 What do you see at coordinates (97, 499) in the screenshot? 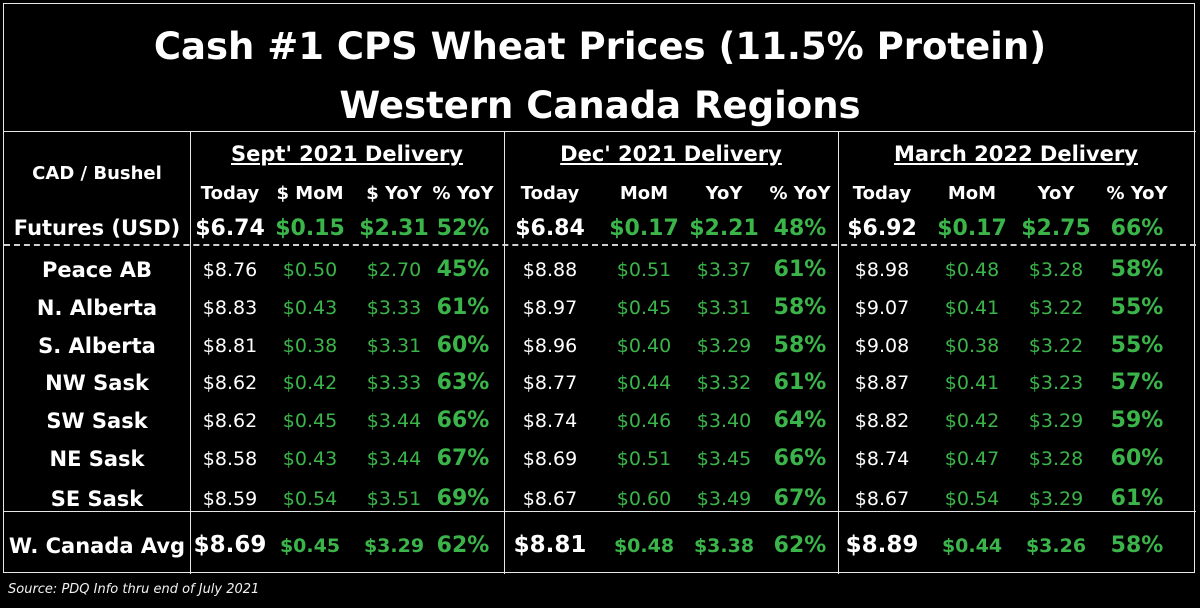
I see `row-label: SE Sask` at bounding box center [97, 499].